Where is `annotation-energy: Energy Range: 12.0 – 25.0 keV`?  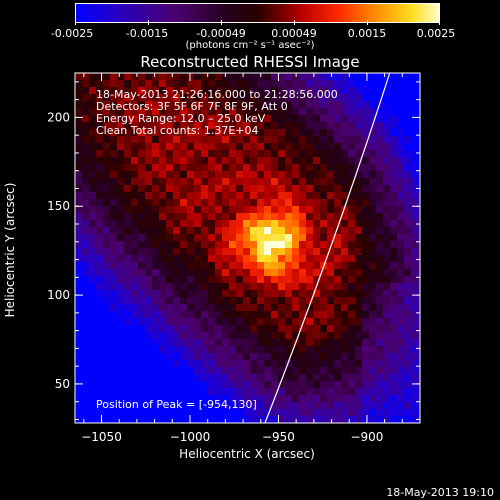
annotation-energy: Energy Range: 12.0 – 25.0 keV is located at coordinates (181, 118).